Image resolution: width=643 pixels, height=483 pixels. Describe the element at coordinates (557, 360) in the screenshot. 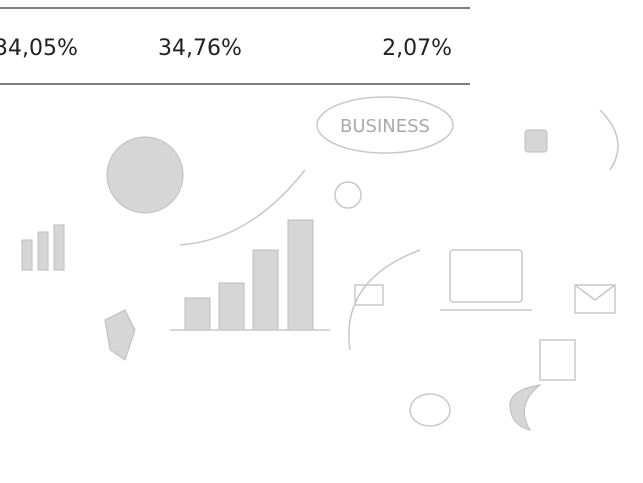

I see `sketch-robot` at that location.